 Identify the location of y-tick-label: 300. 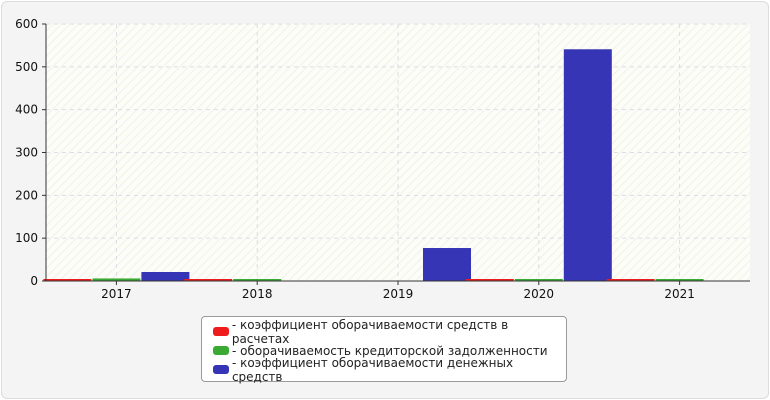
(26, 153).